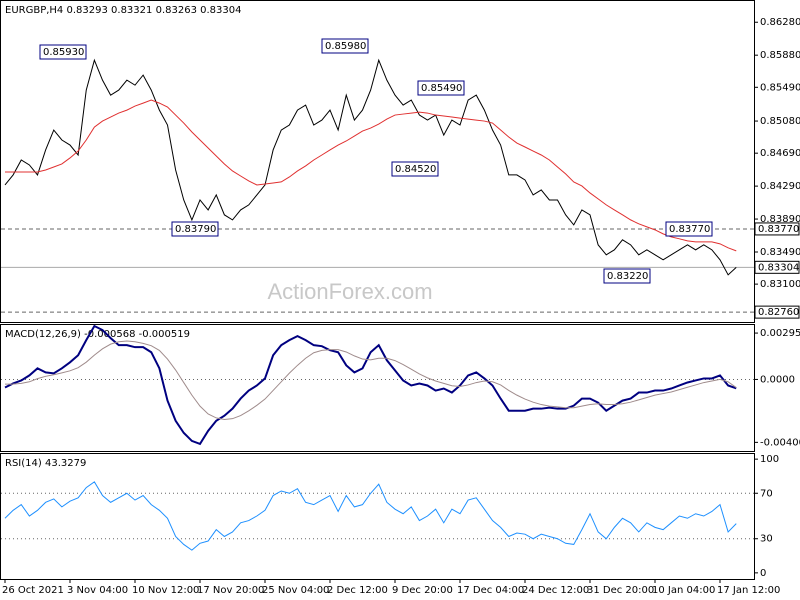 The width and height of the screenshot is (800, 600). I want to click on x-tick-label: 31 Dec 20:00, so click(620, 590).